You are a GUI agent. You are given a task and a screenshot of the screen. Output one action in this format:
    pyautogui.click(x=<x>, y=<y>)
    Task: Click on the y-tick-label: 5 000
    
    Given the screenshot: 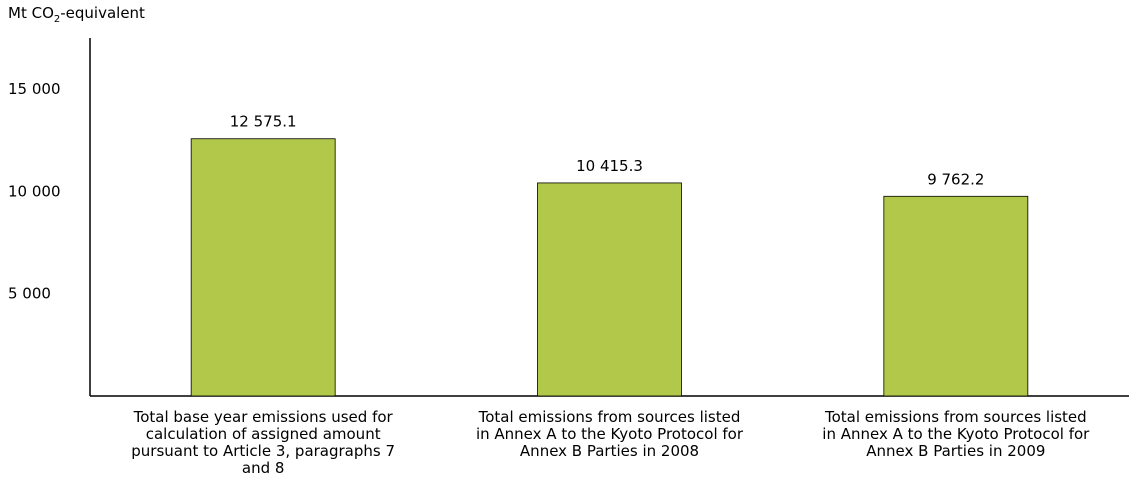 What is the action you would take?
    pyautogui.click(x=29, y=294)
    